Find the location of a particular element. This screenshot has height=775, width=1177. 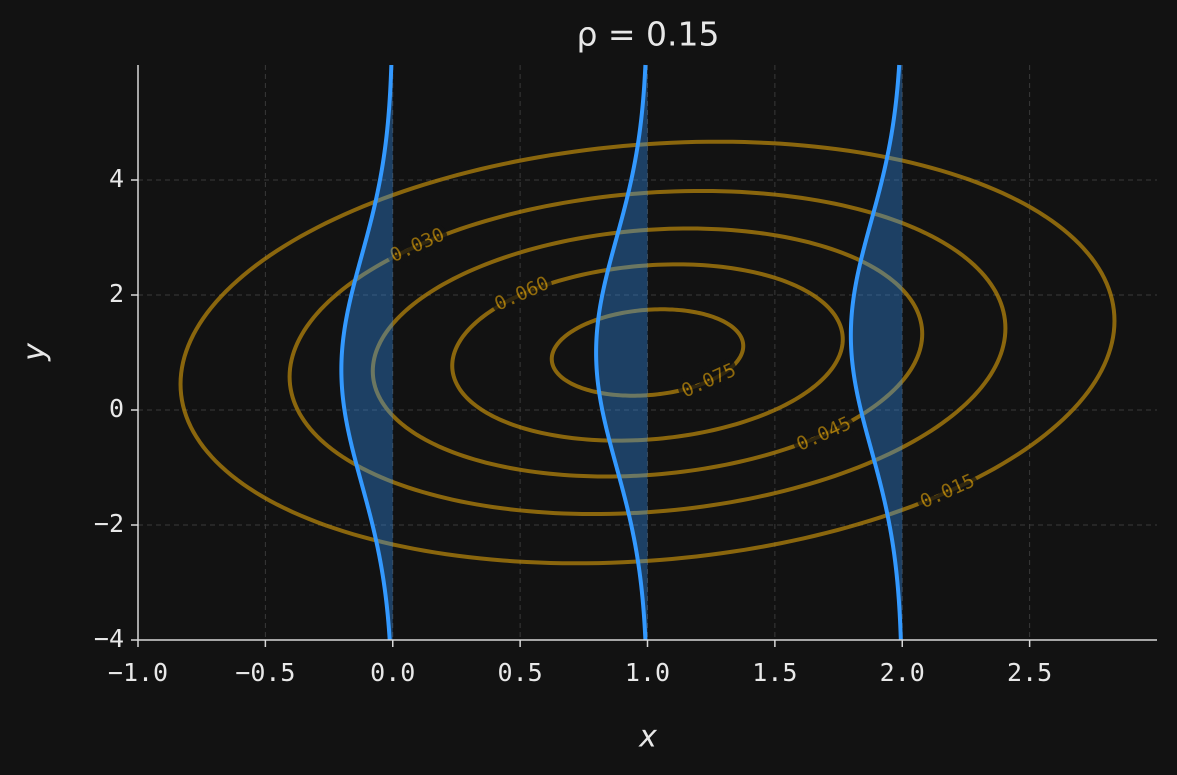

x-tick-label: 2.5 is located at coordinates (1029, 672).